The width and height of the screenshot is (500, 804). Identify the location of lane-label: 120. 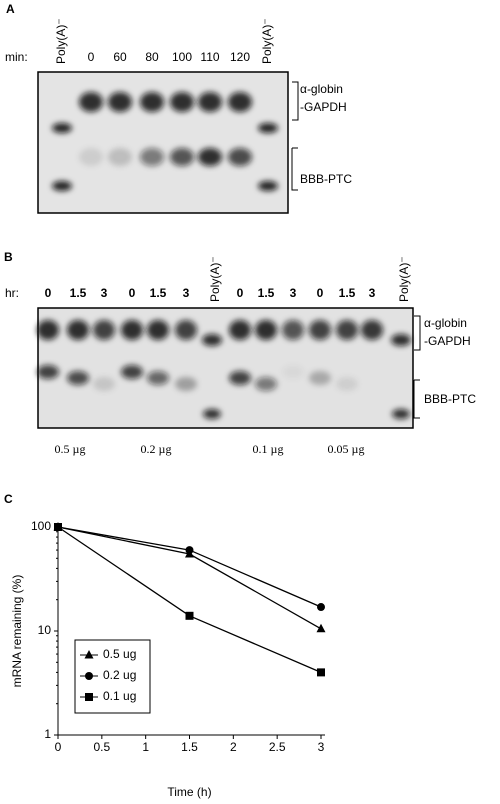
(240, 57).